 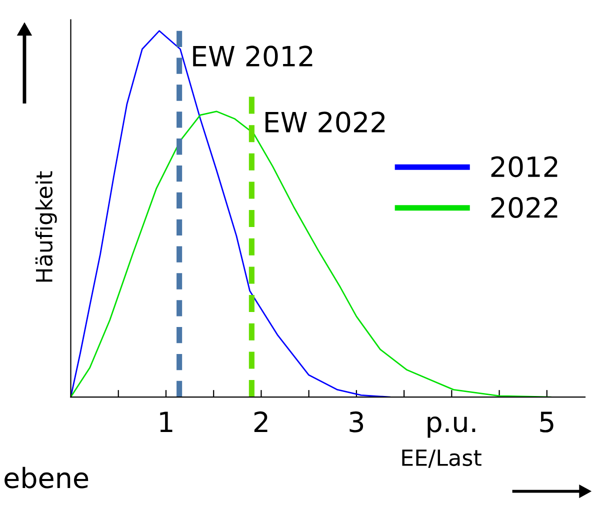 What do you see at coordinates (46, 477) in the screenshot?
I see `text: ebene` at bounding box center [46, 477].